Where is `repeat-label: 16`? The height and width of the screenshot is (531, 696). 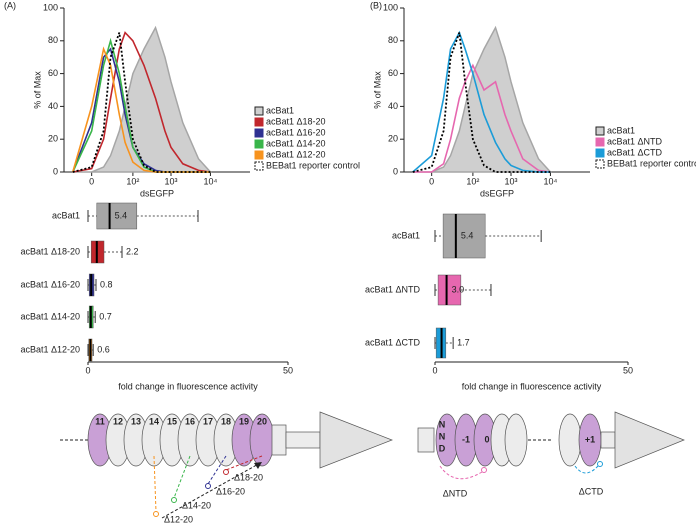
repeat-label: 16 is located at coordinates (190, 421).